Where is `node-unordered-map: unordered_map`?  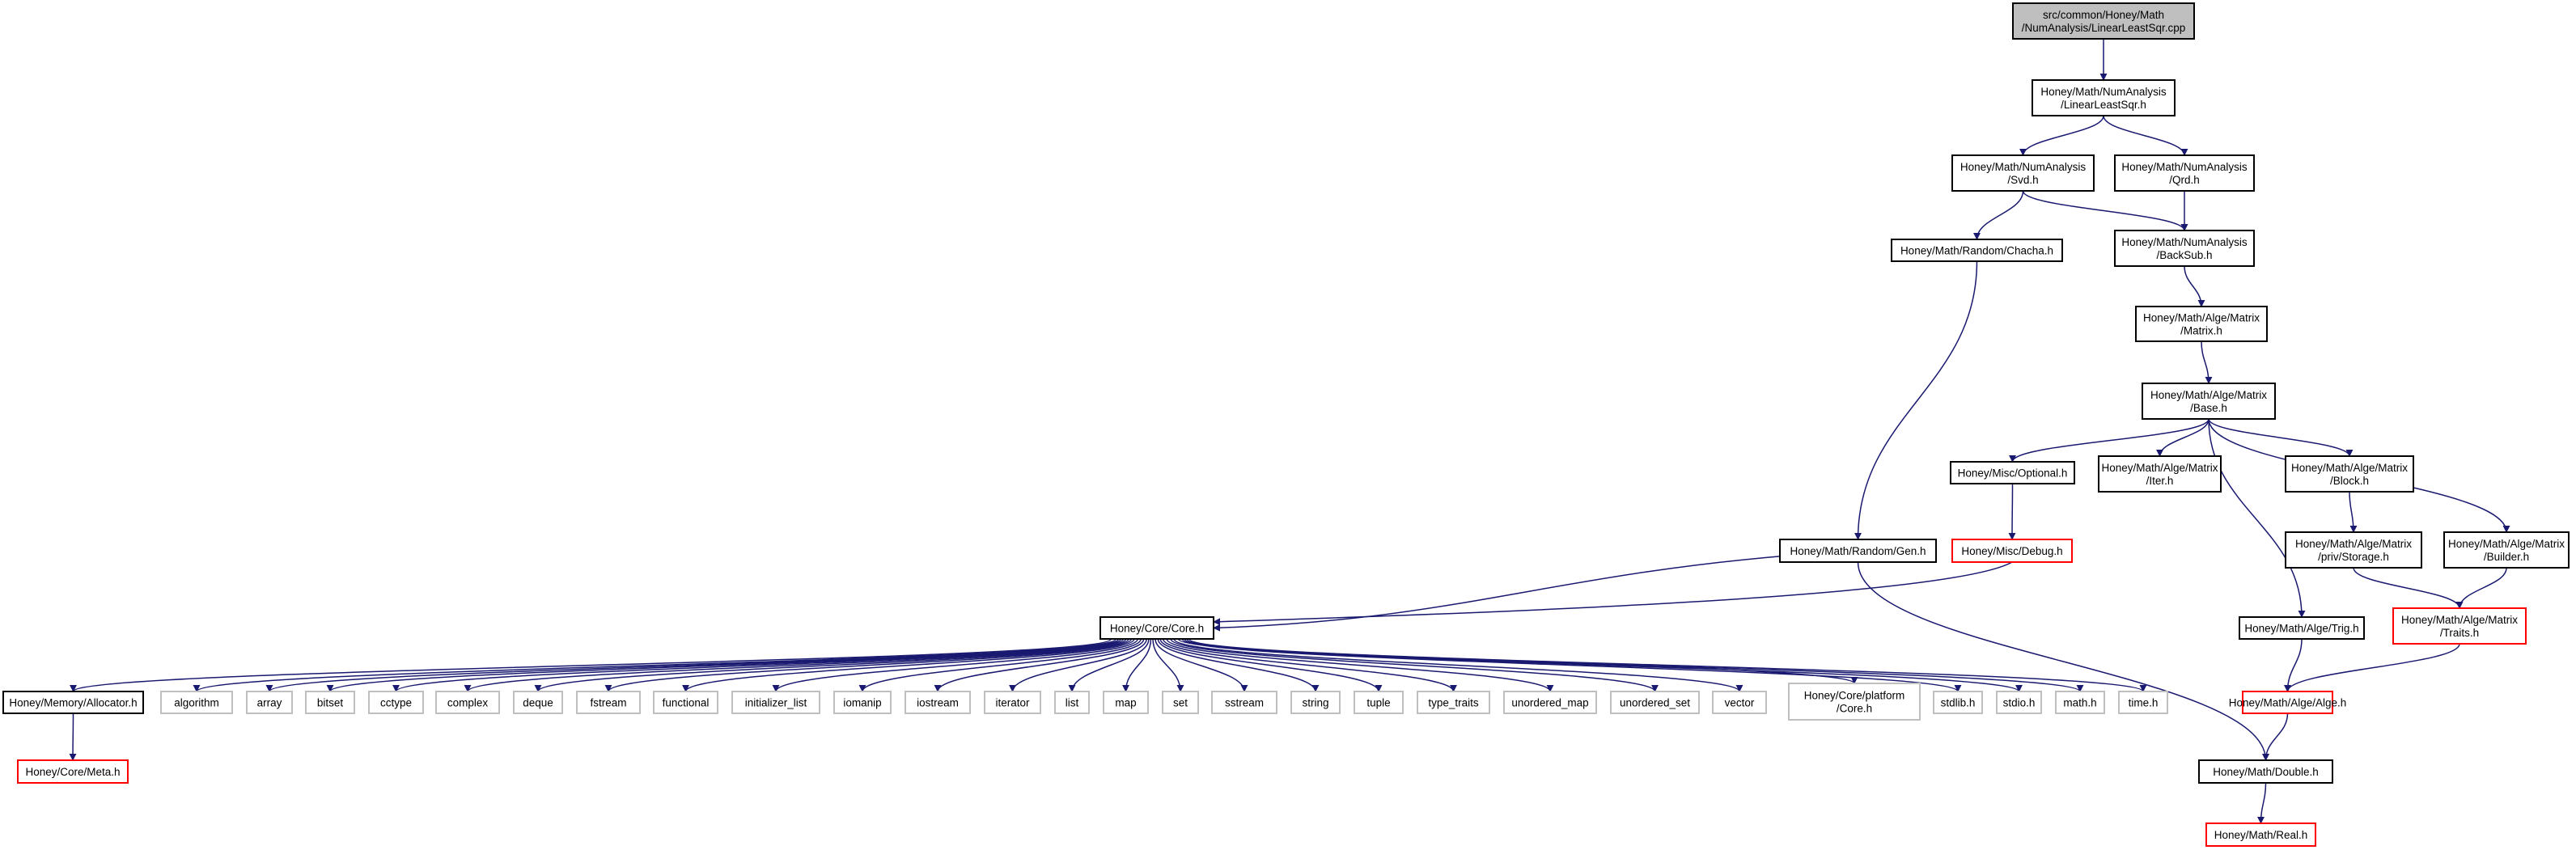
node-unordered-map: unordered_map is located at coordinates (1550, 703).